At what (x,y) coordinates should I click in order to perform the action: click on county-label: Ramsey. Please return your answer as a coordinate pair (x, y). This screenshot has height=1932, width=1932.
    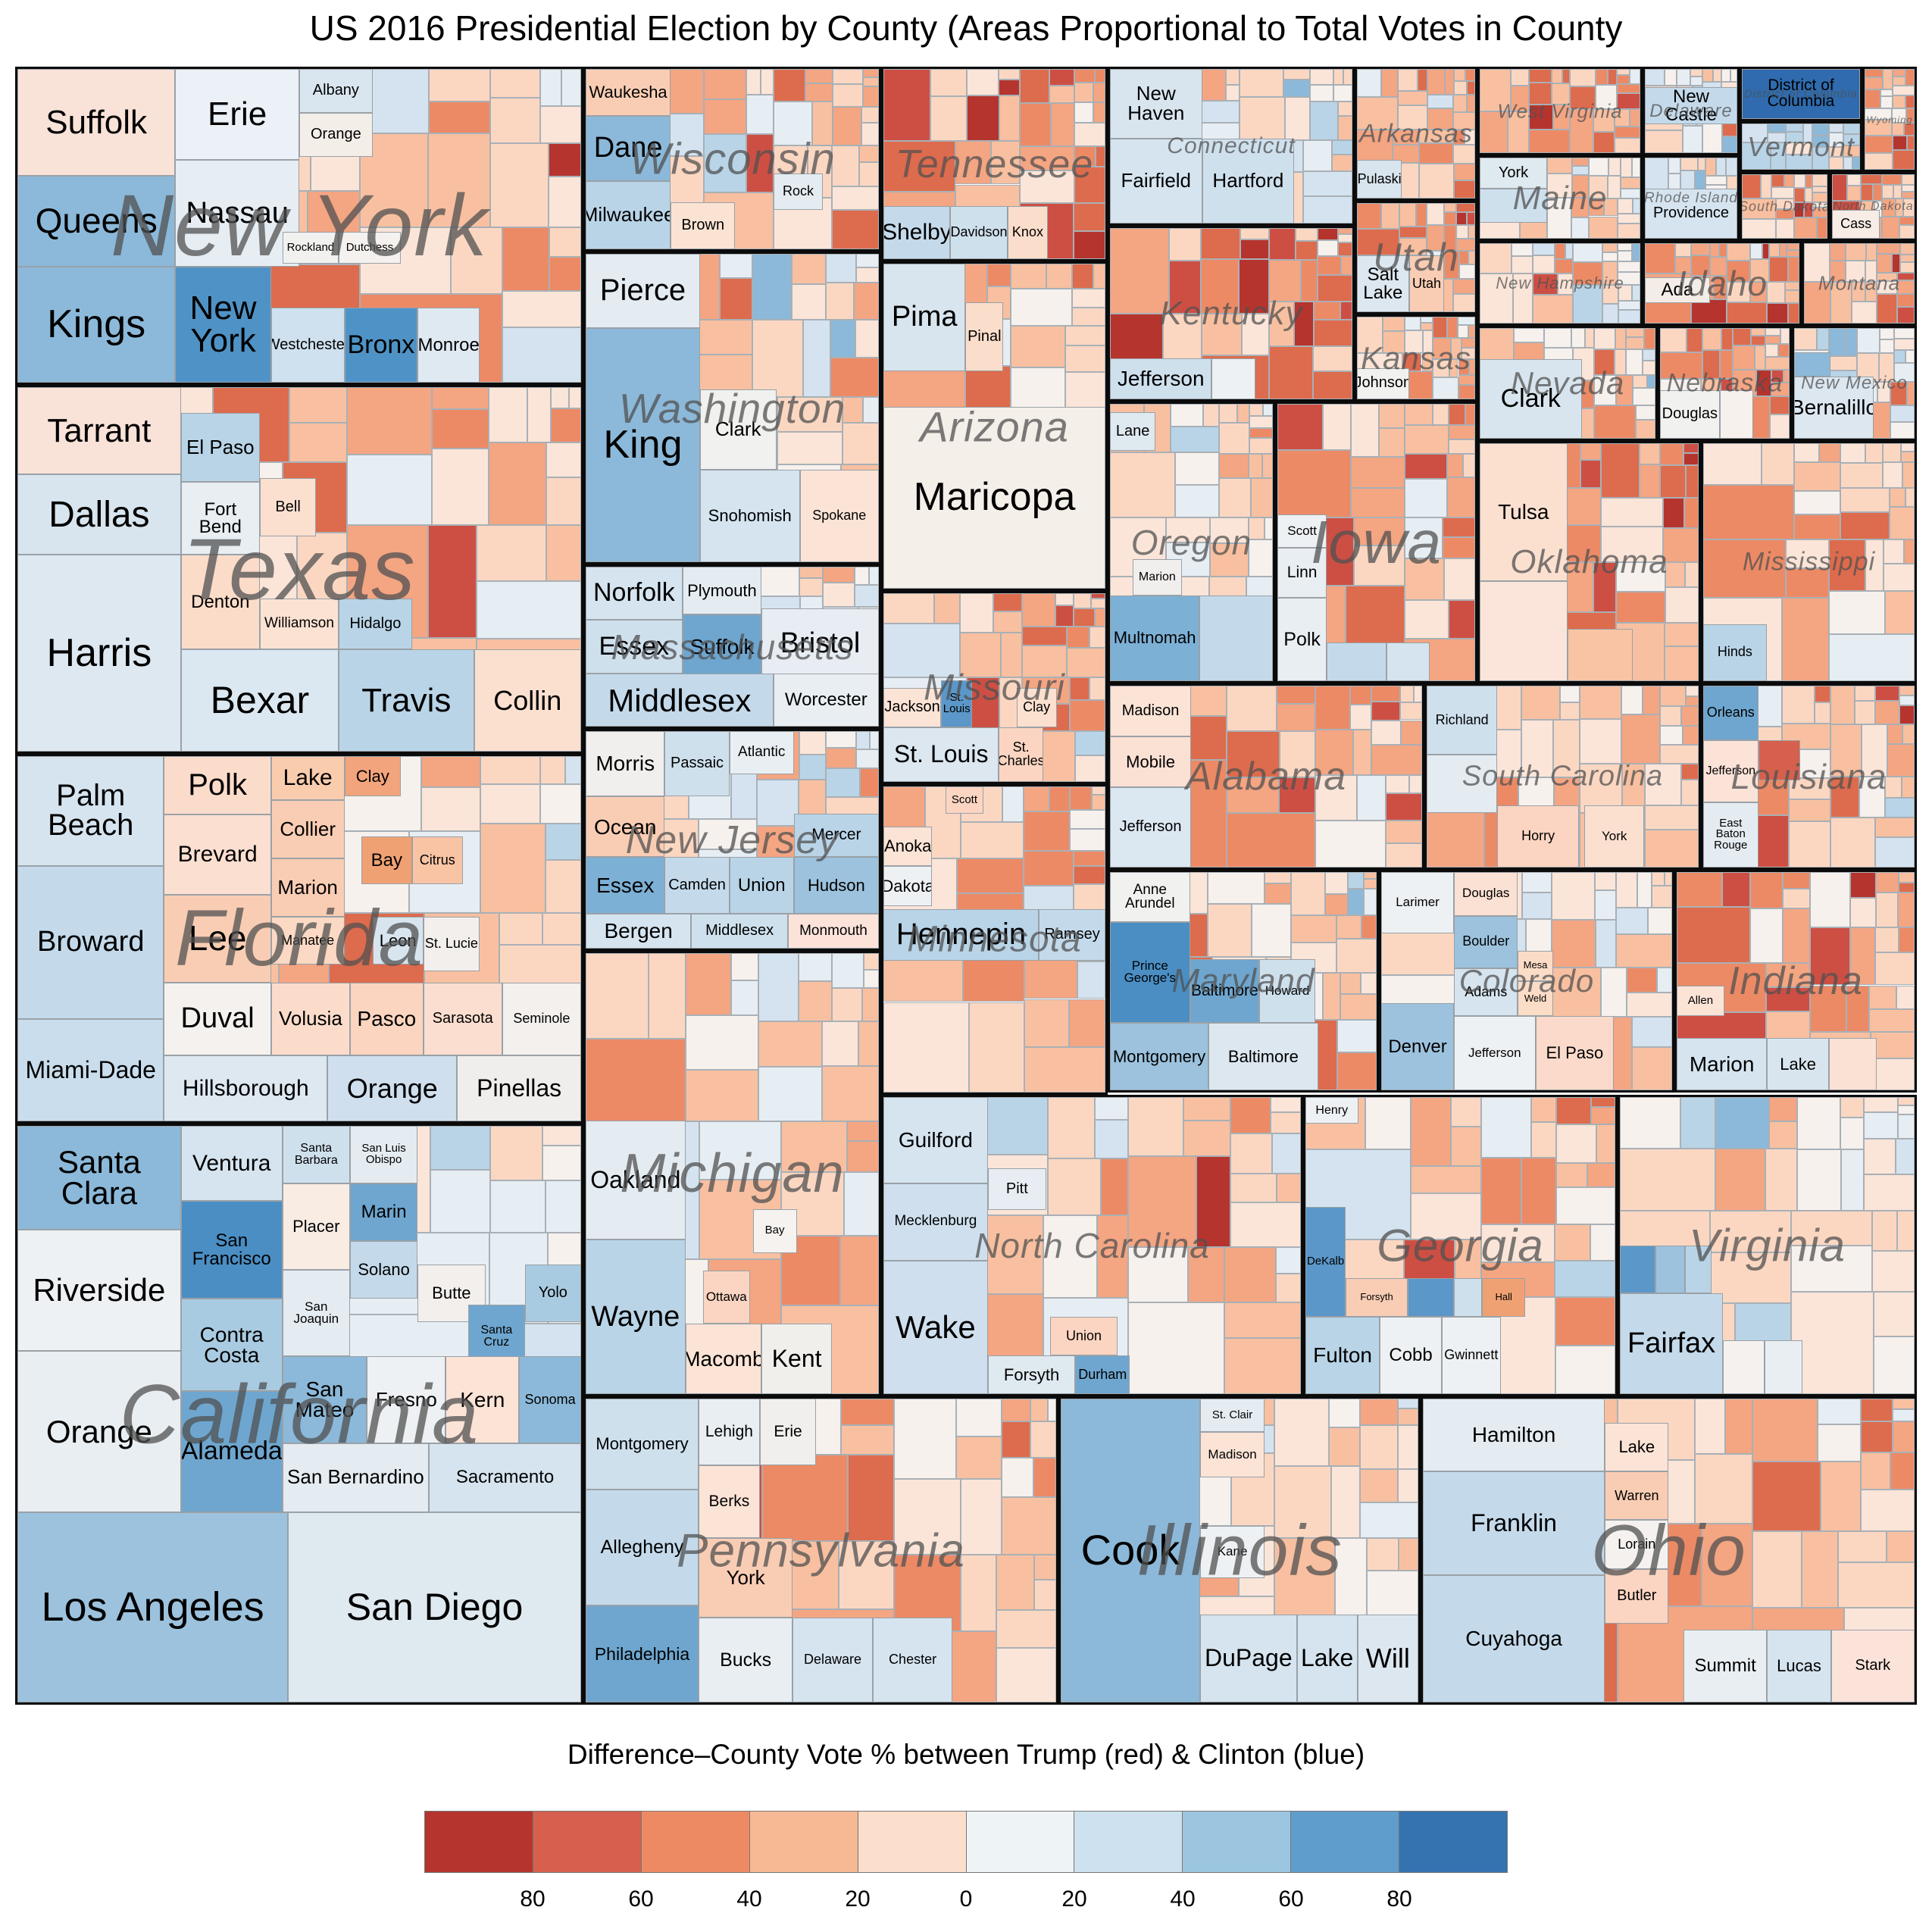
    Looking at the image, I should click on (1072, 934).